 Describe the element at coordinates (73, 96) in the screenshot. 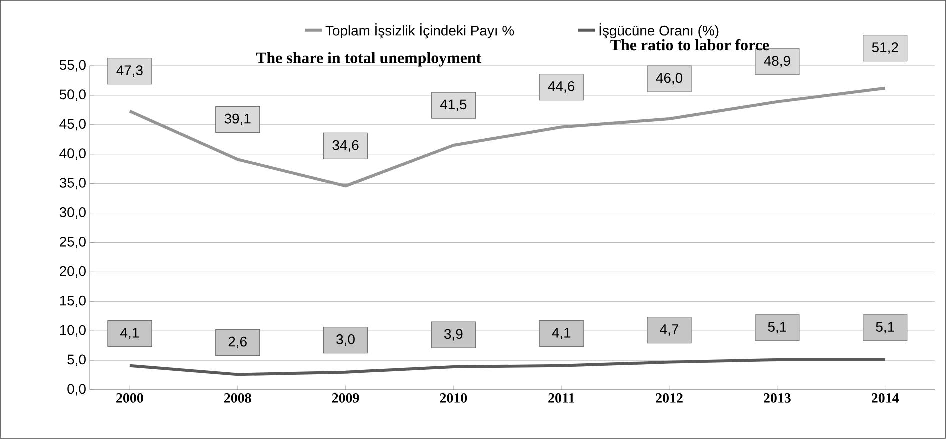

I see `y-tick-label: 50,0` at that location.